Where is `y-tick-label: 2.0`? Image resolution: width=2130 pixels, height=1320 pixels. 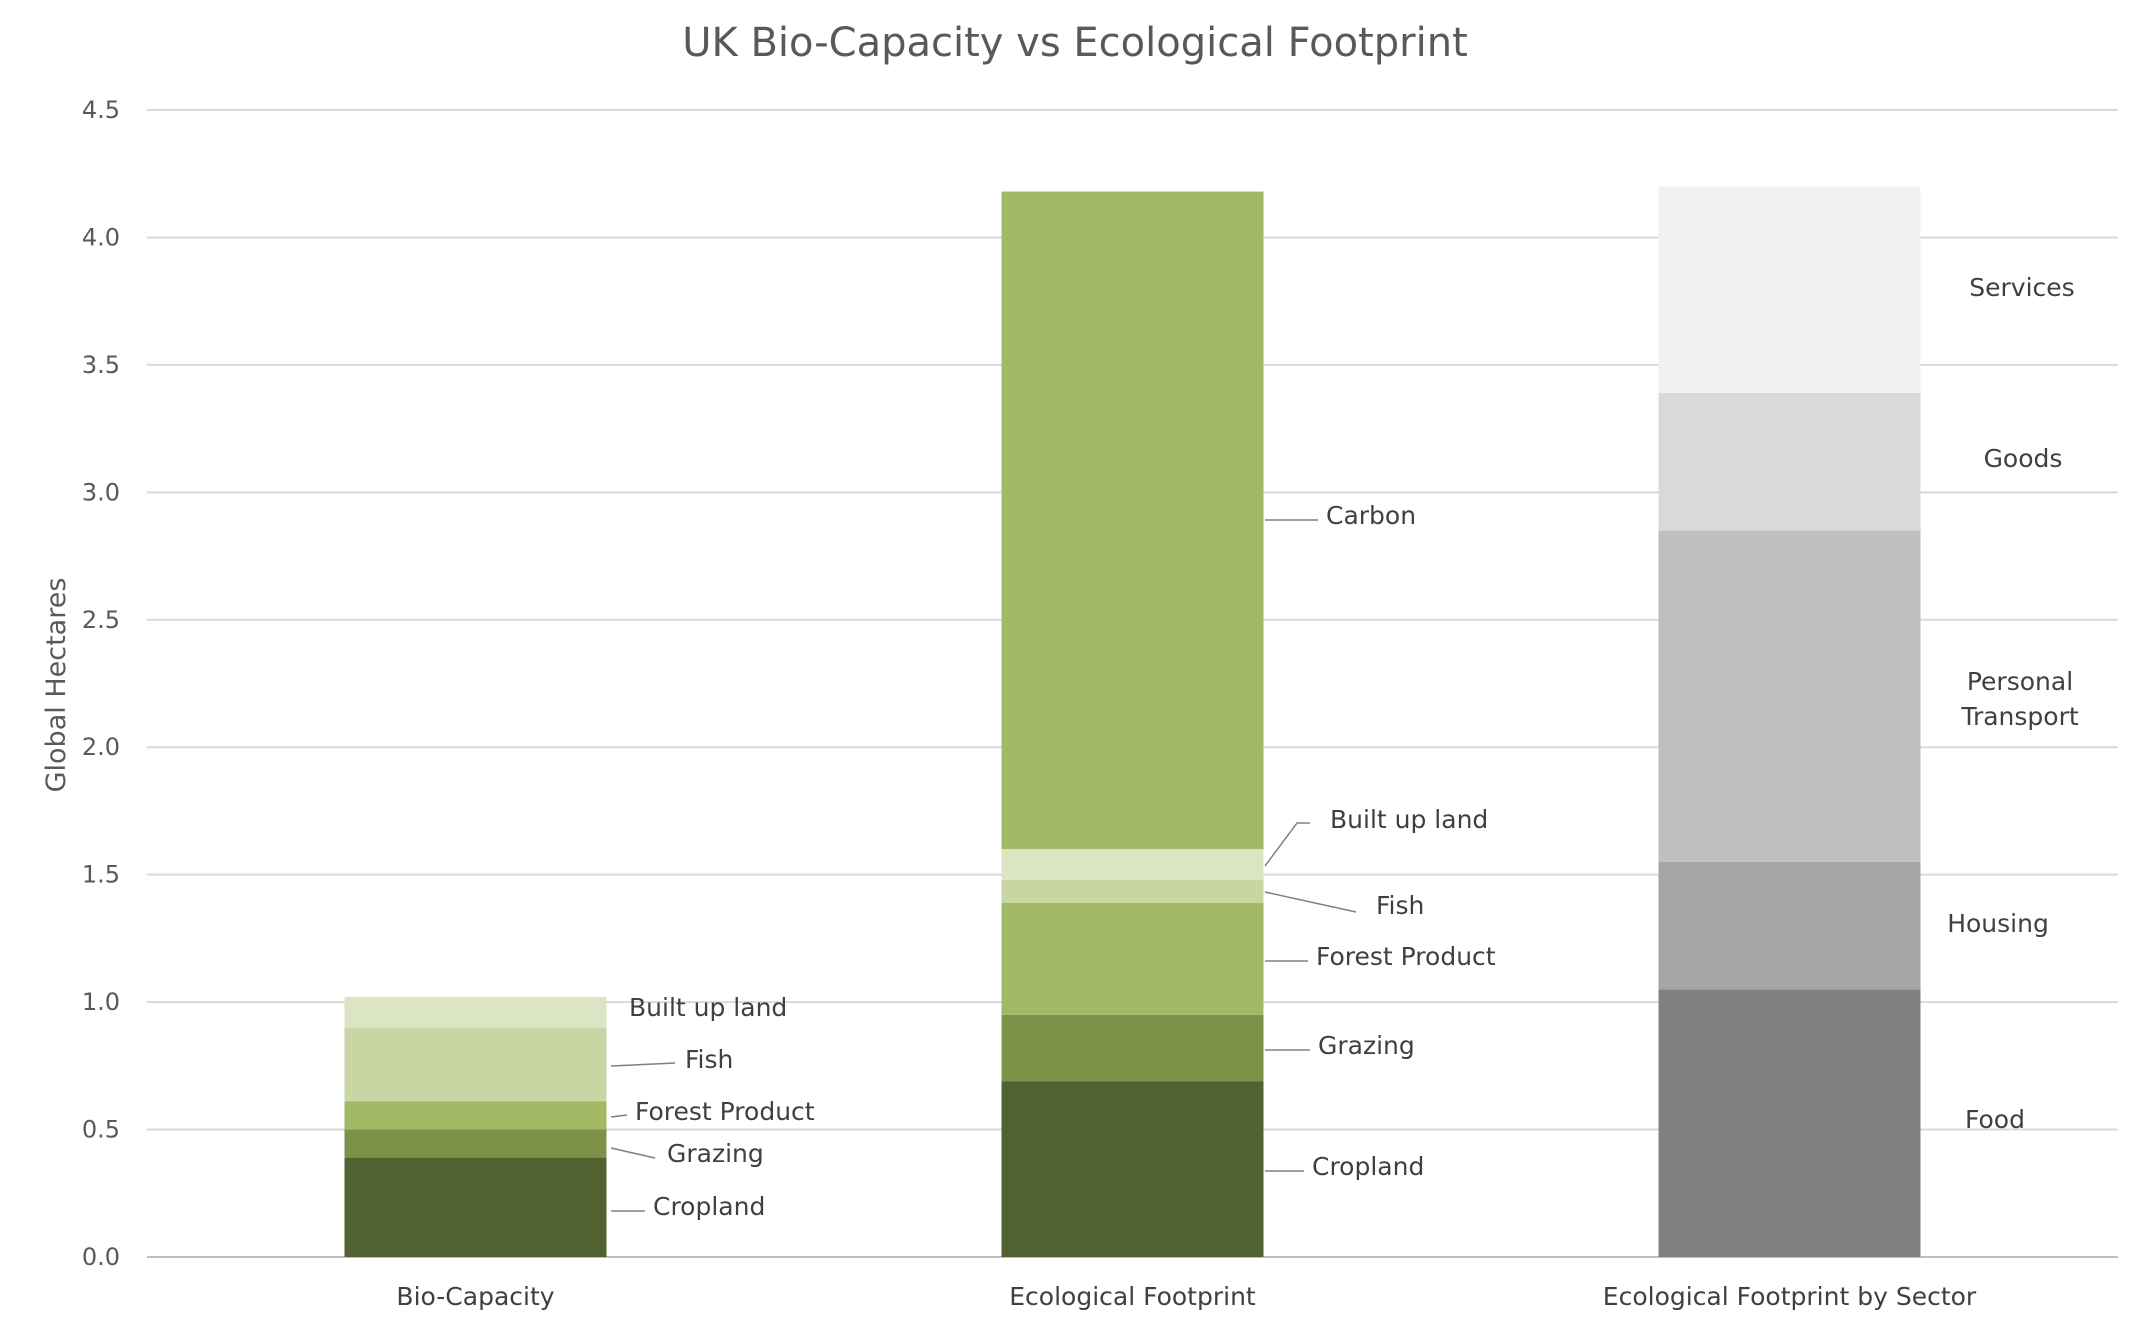
y-tick-label: 2.0 is located at coordinates (101, 747).